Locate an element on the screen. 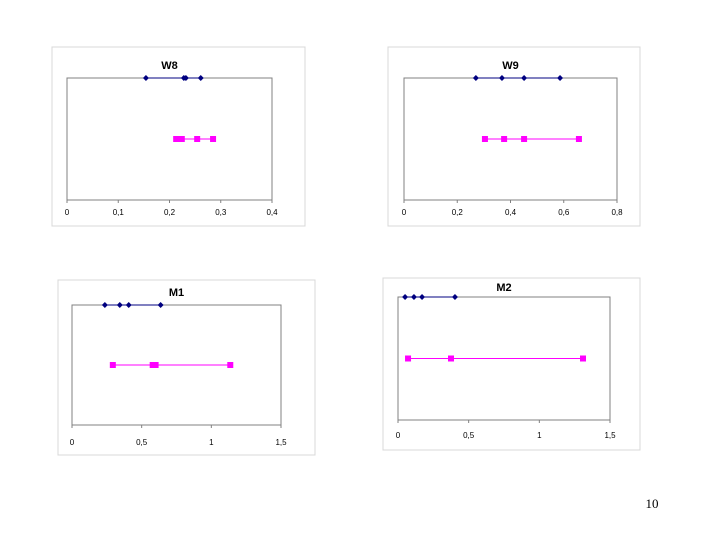  chart-title: M2 is located at coordinates (503, 288).